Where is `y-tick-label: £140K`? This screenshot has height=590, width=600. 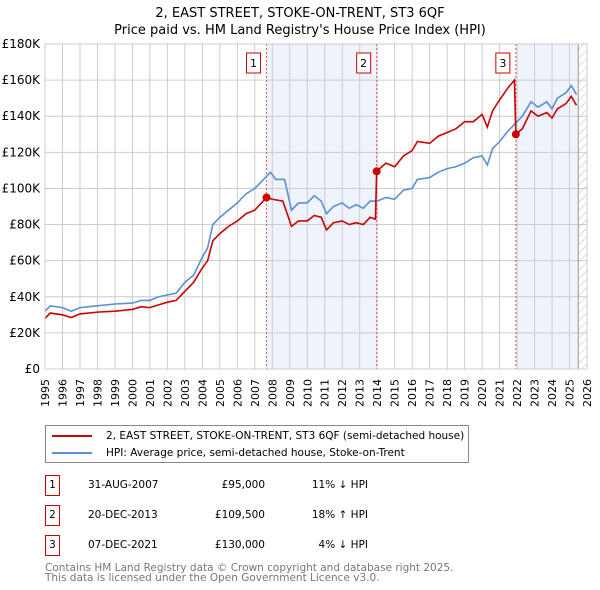
y-tick-label: £140K is located at coordinates (22, 116).